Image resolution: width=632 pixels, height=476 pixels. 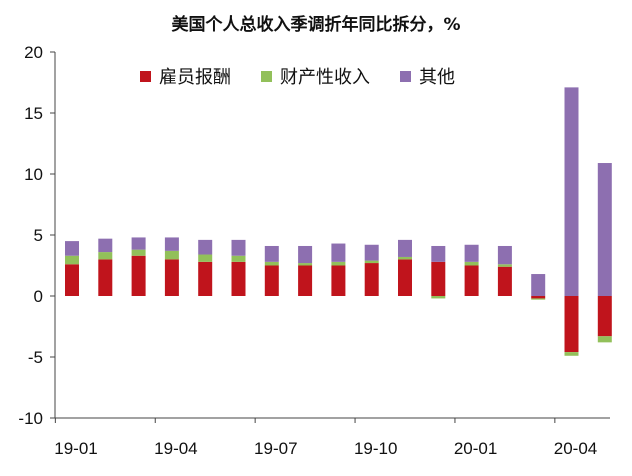 What do you see at coordinates (437, 77) in the screenshot?
I see `legend-label-other: 其他` at bounding box center [437, 77].